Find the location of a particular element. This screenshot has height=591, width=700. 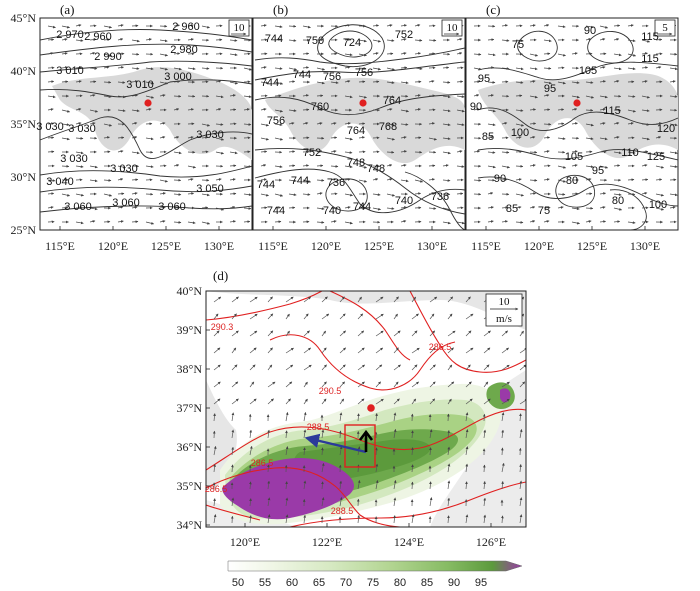

x-tick-115e-panel-c: 115°E is located at coordinates (486, 246).